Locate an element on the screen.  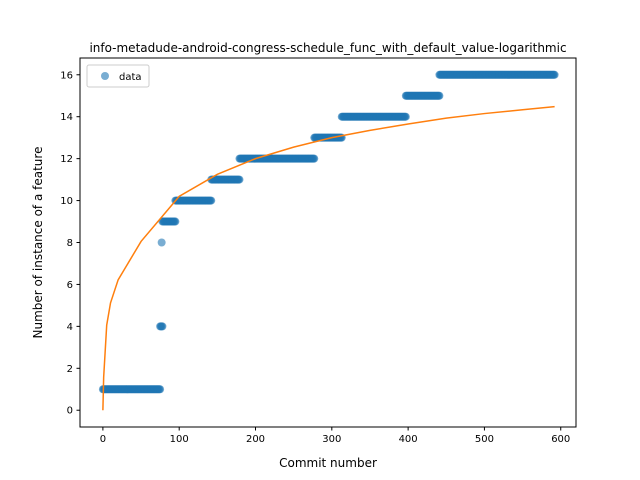
x-tick-label: 500 is located at coordinates (484, 439).